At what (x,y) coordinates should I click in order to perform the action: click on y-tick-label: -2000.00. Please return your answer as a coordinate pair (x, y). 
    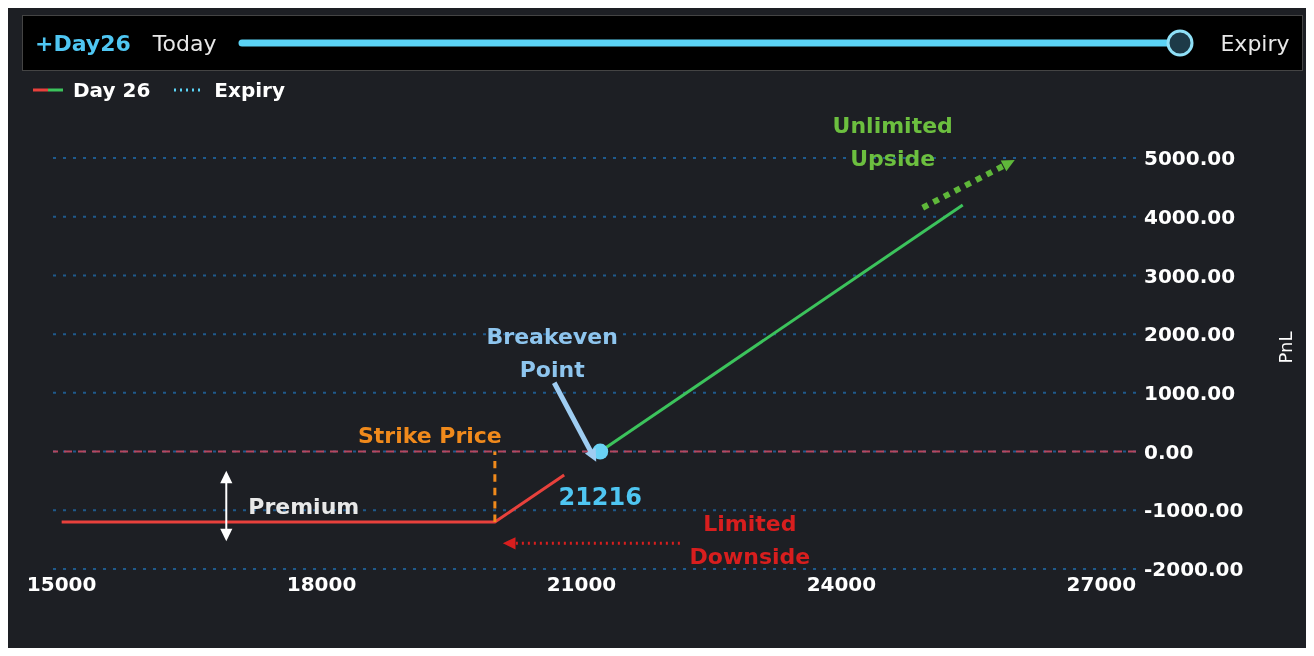
    Looking at the image, I should click on (1194, 569).